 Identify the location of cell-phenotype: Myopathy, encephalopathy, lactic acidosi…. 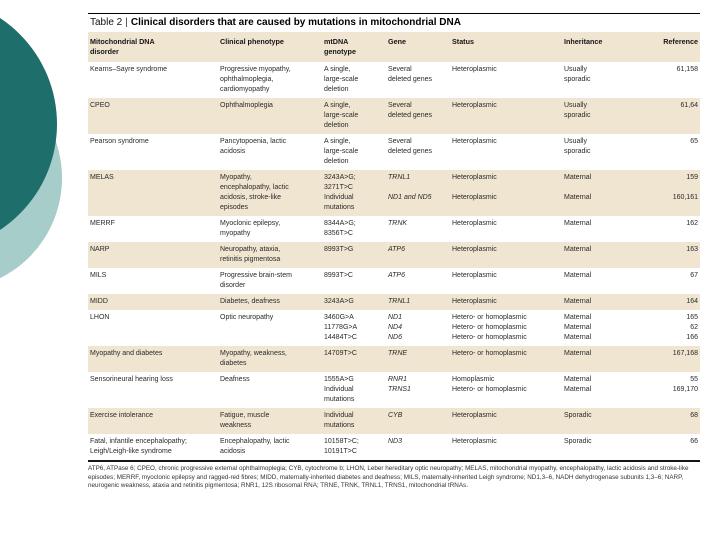
(270, 193).